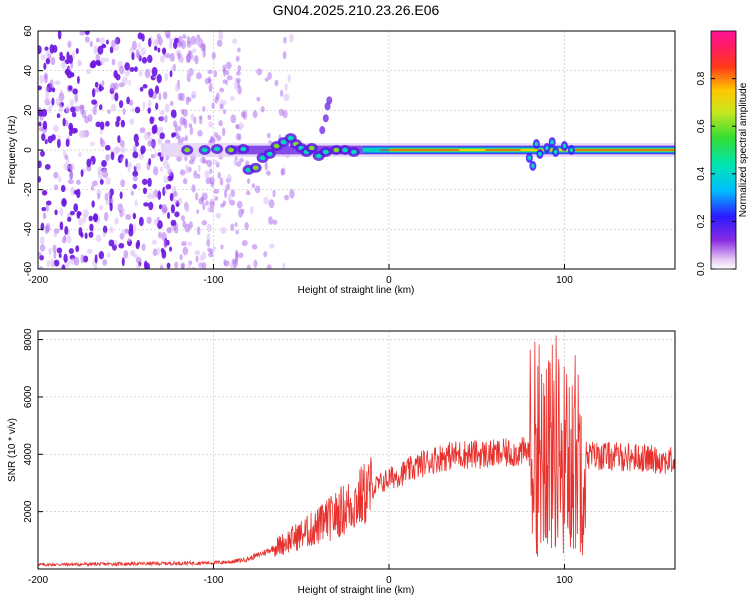  Describe the element at coordinates (213, 280) in the screenshot. I see `spectrogram-xtick-label: -100` at that location.